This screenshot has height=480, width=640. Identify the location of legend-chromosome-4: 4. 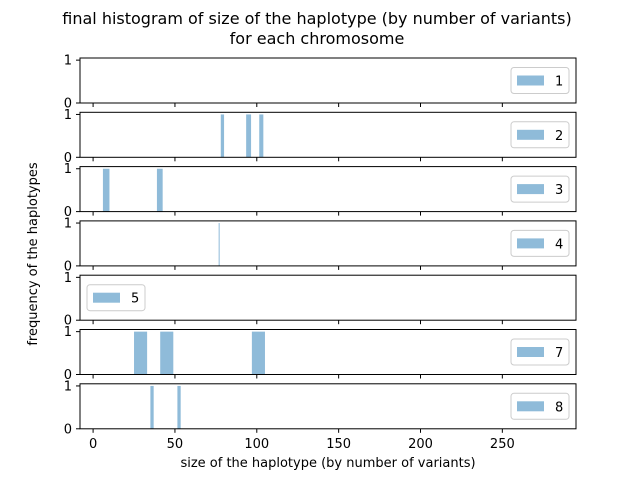
(540, 243).